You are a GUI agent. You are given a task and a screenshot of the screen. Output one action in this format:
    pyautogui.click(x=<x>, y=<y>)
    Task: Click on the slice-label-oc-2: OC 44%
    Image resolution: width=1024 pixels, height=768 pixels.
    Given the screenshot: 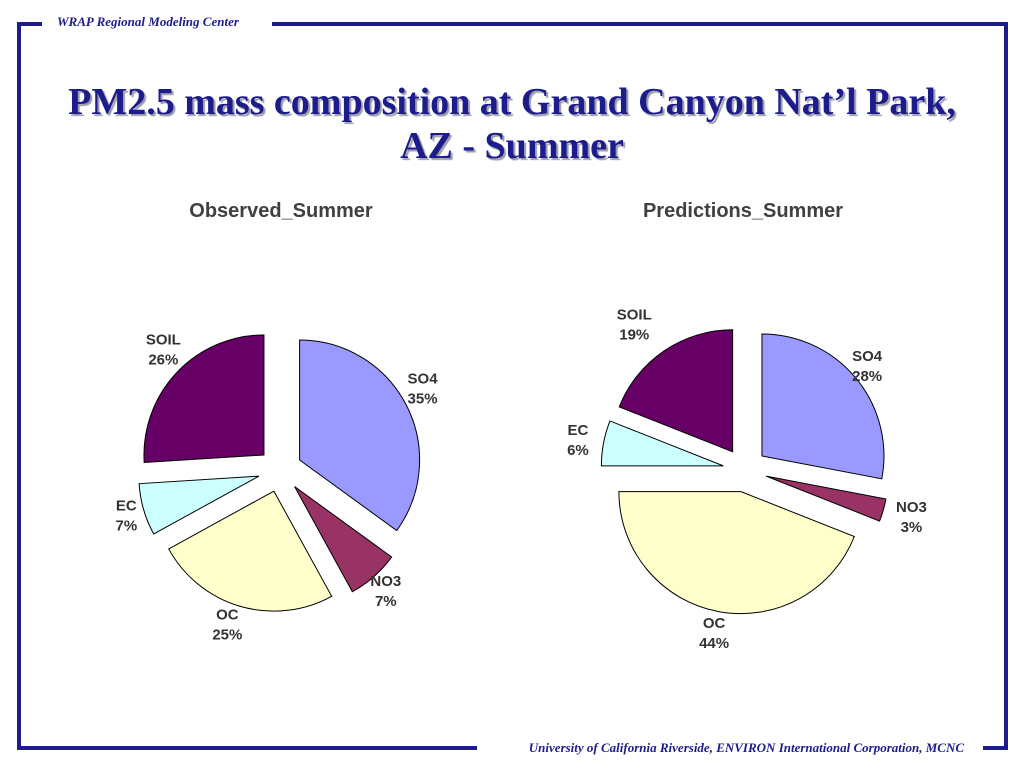 What is the action you would take?
    pyautogui.click(x=714, y=633)
    